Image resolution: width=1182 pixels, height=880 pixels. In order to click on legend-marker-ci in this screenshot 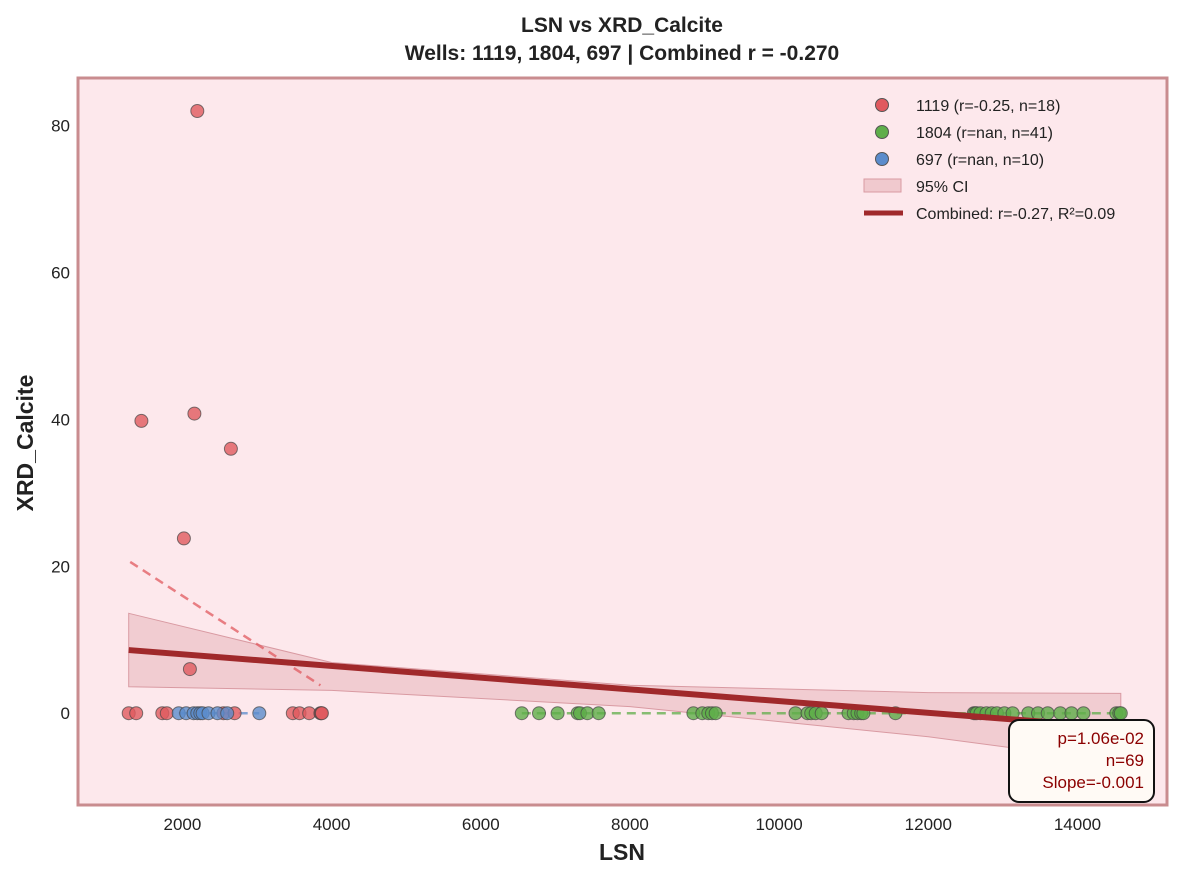, I will do `click(882, 185)`.